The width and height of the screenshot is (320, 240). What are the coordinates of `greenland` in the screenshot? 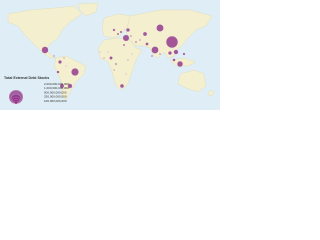 It's located at (88, 9).